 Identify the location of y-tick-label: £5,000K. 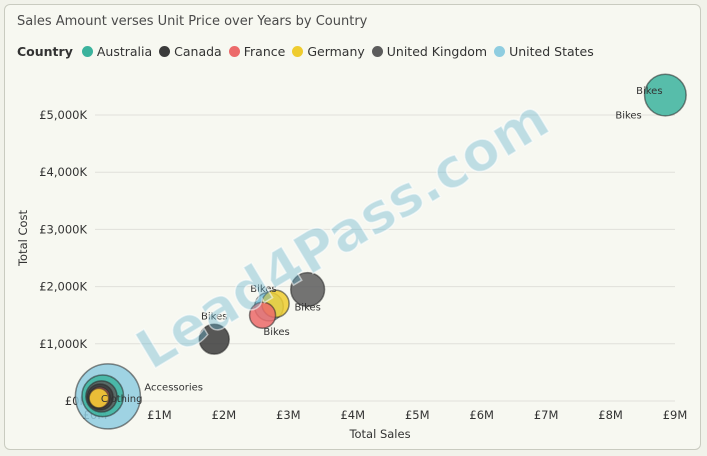
(63, 115).